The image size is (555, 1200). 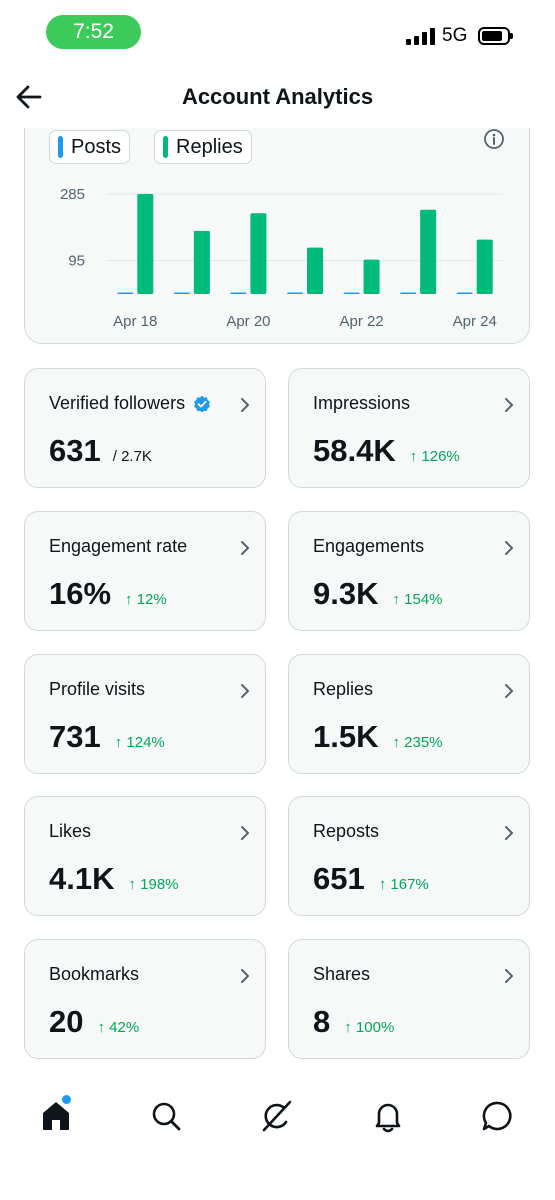 What do you see at coordinates (417, 742) in the screenshot?
I see `stat-delta: ↑ 235%` at bounding box center [417, 742].